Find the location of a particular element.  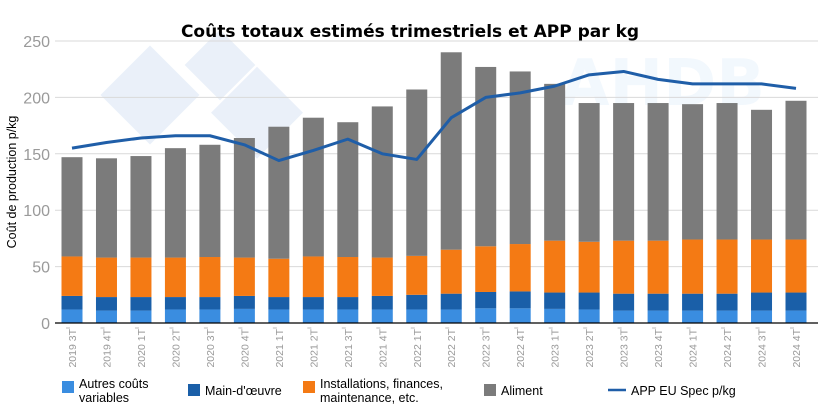

x-tick-label: 2023 2T is located at coordinates (590, 347).